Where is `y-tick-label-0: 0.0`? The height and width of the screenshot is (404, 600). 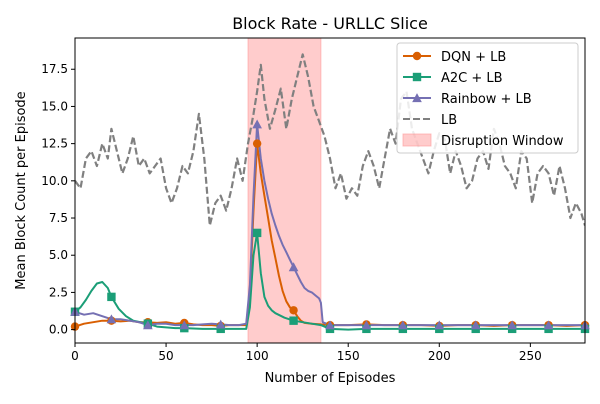
y-tick-label-0: 0.0 is located at coordinates (58, 330).